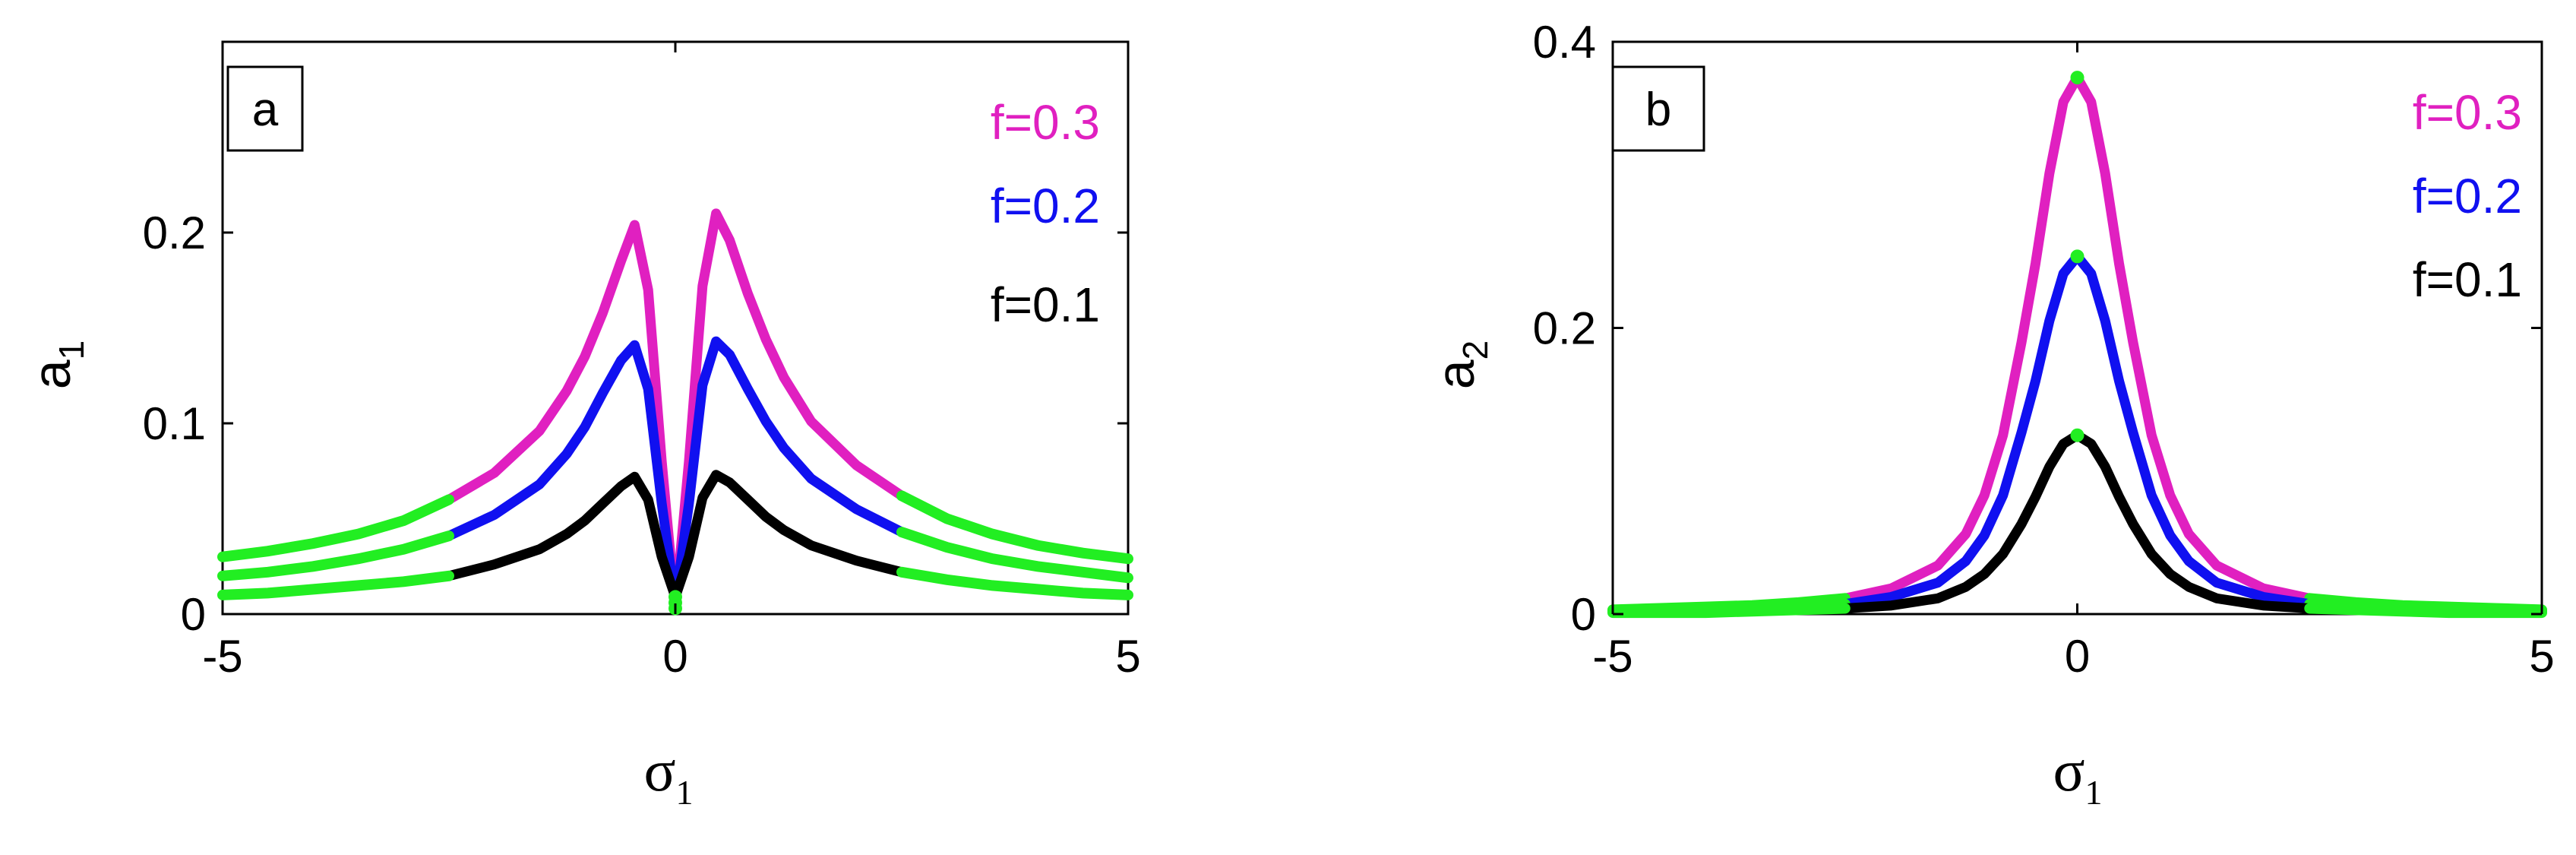 The width and height of the screenshot is (2576, 855). I want to click on y-axis-label: a1, so click(56, 365).